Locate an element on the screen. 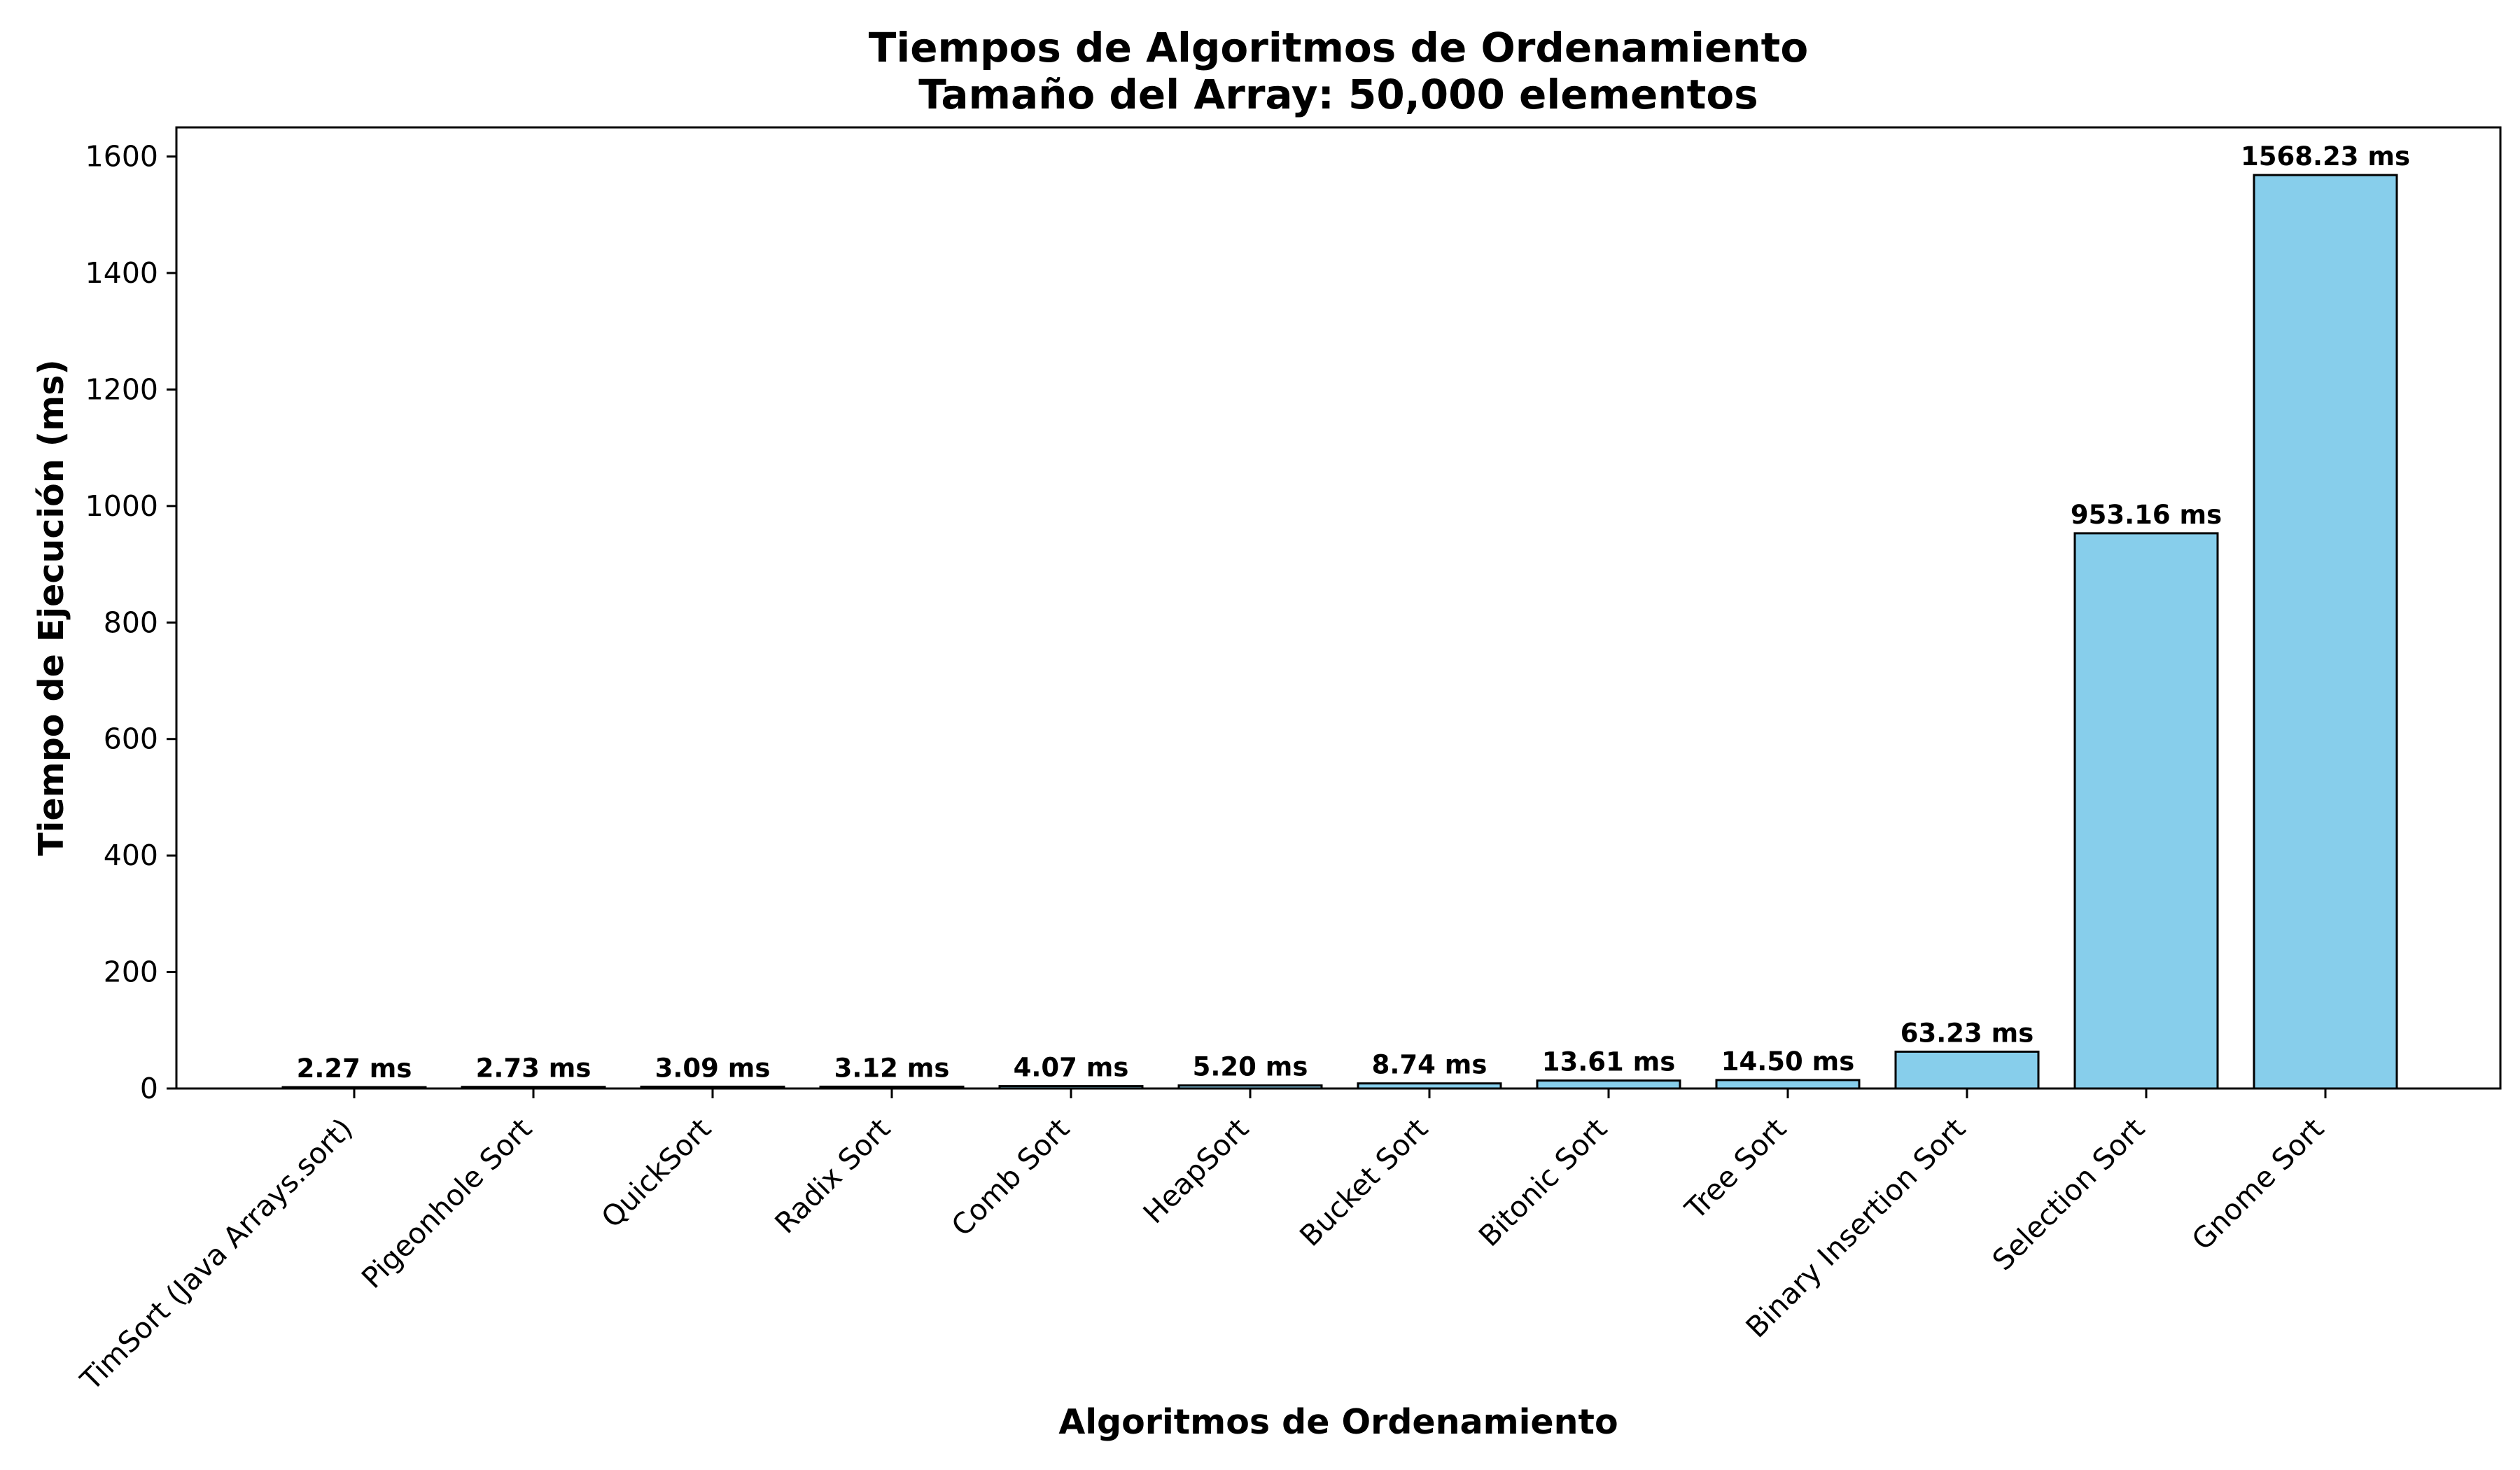 The image size is (2520, 1470). y-tick-label-7: 1400 is located at coordinates (121, 273).